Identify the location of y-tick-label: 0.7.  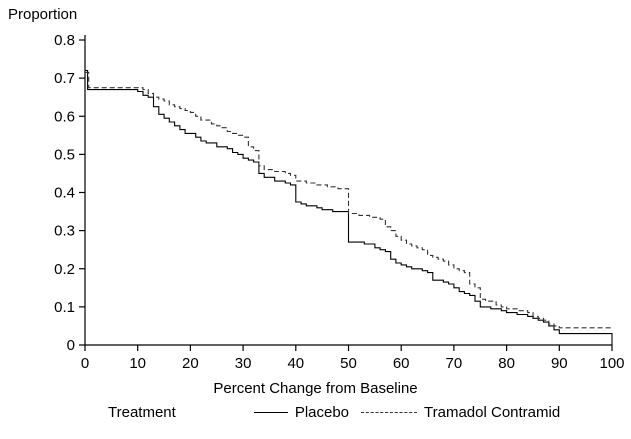
(64, 78).